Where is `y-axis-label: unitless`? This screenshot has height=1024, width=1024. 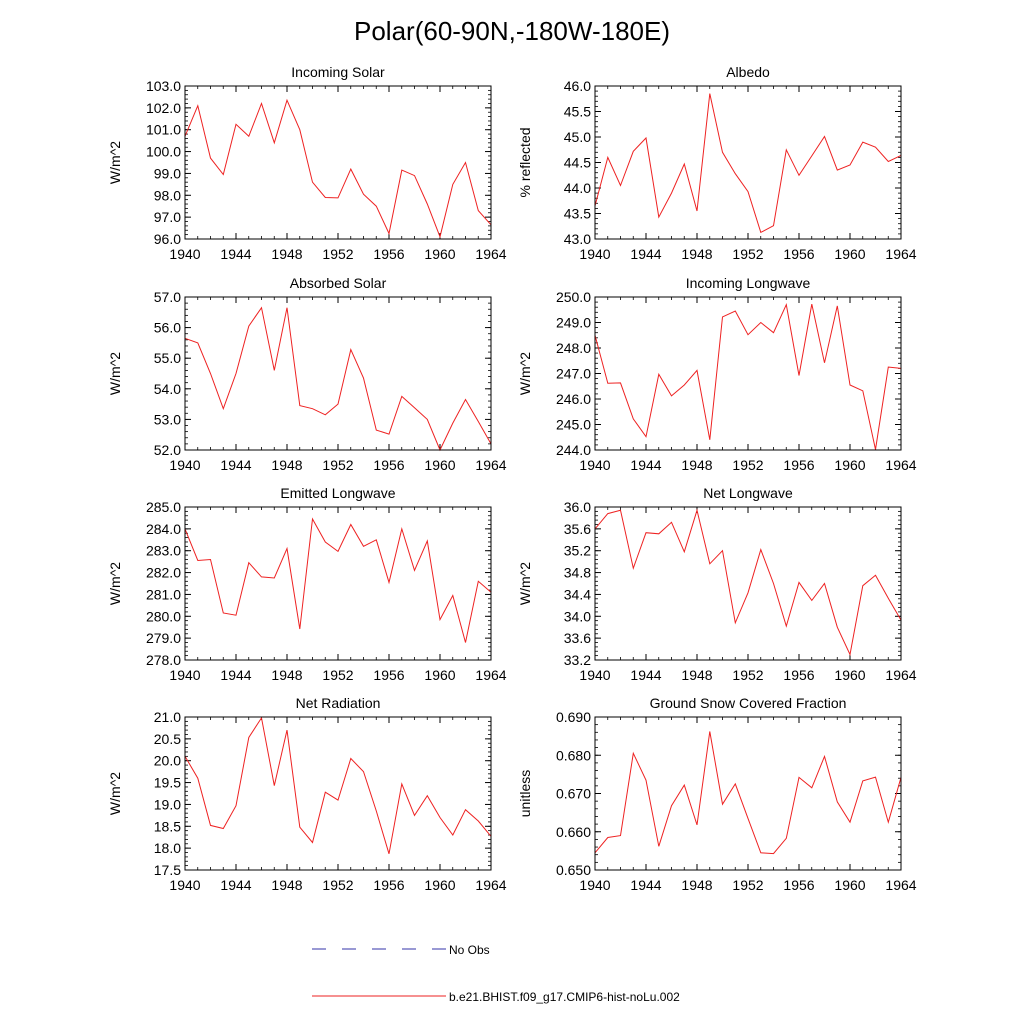
y-axis-label: unitless is located at coordinates (525, 793).